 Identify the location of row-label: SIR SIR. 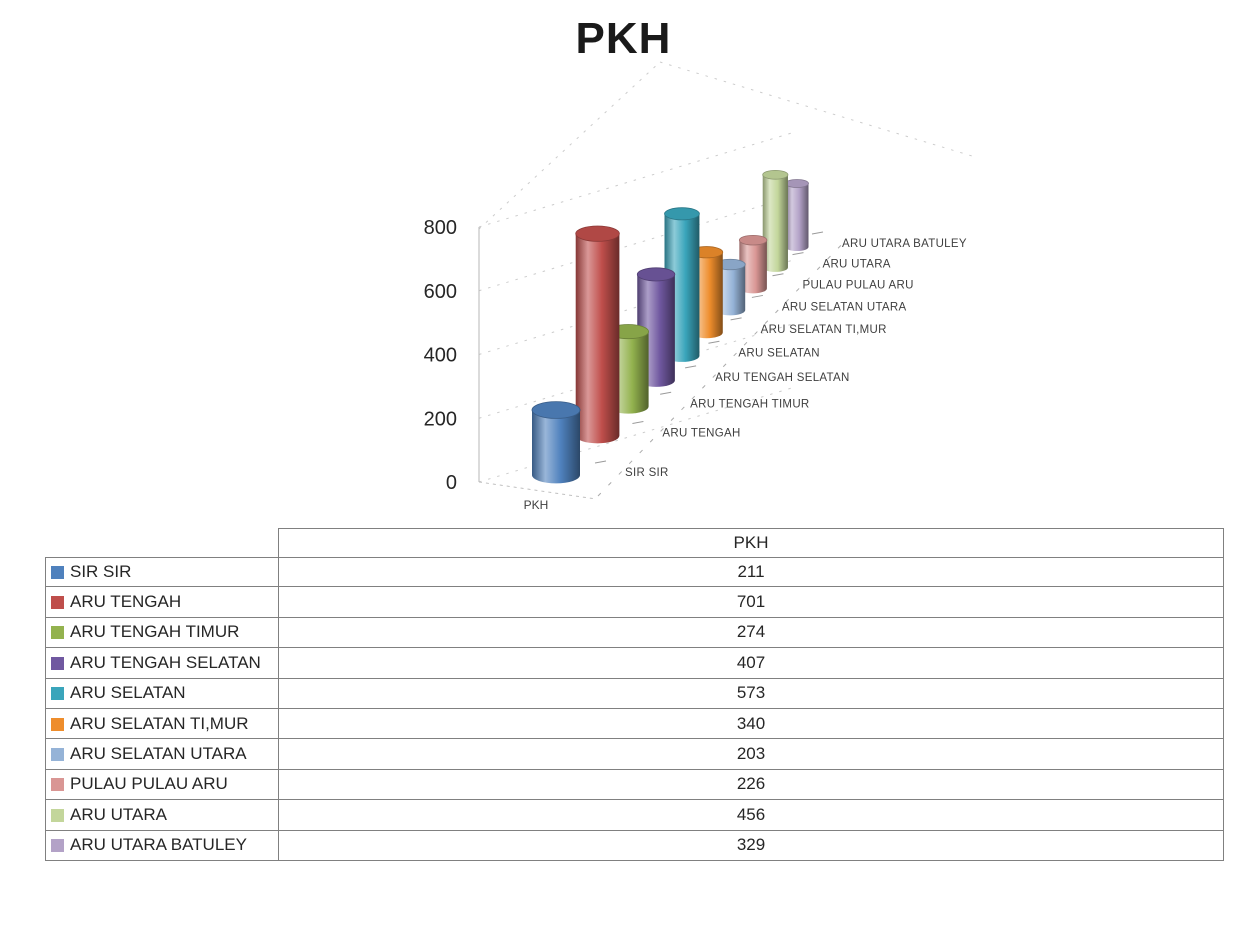
(101, 572).